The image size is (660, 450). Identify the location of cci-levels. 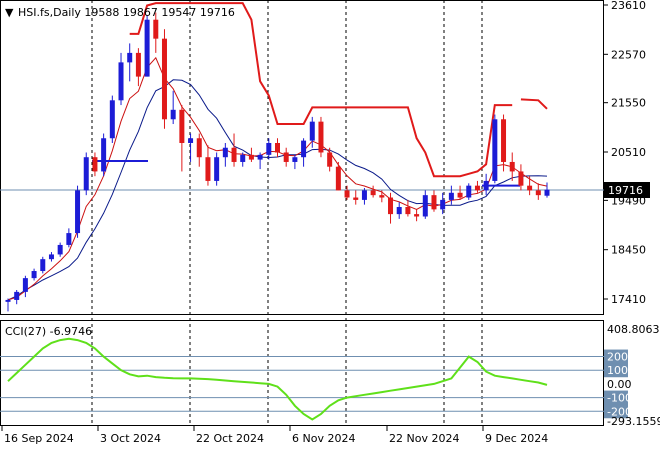
(302, 384).